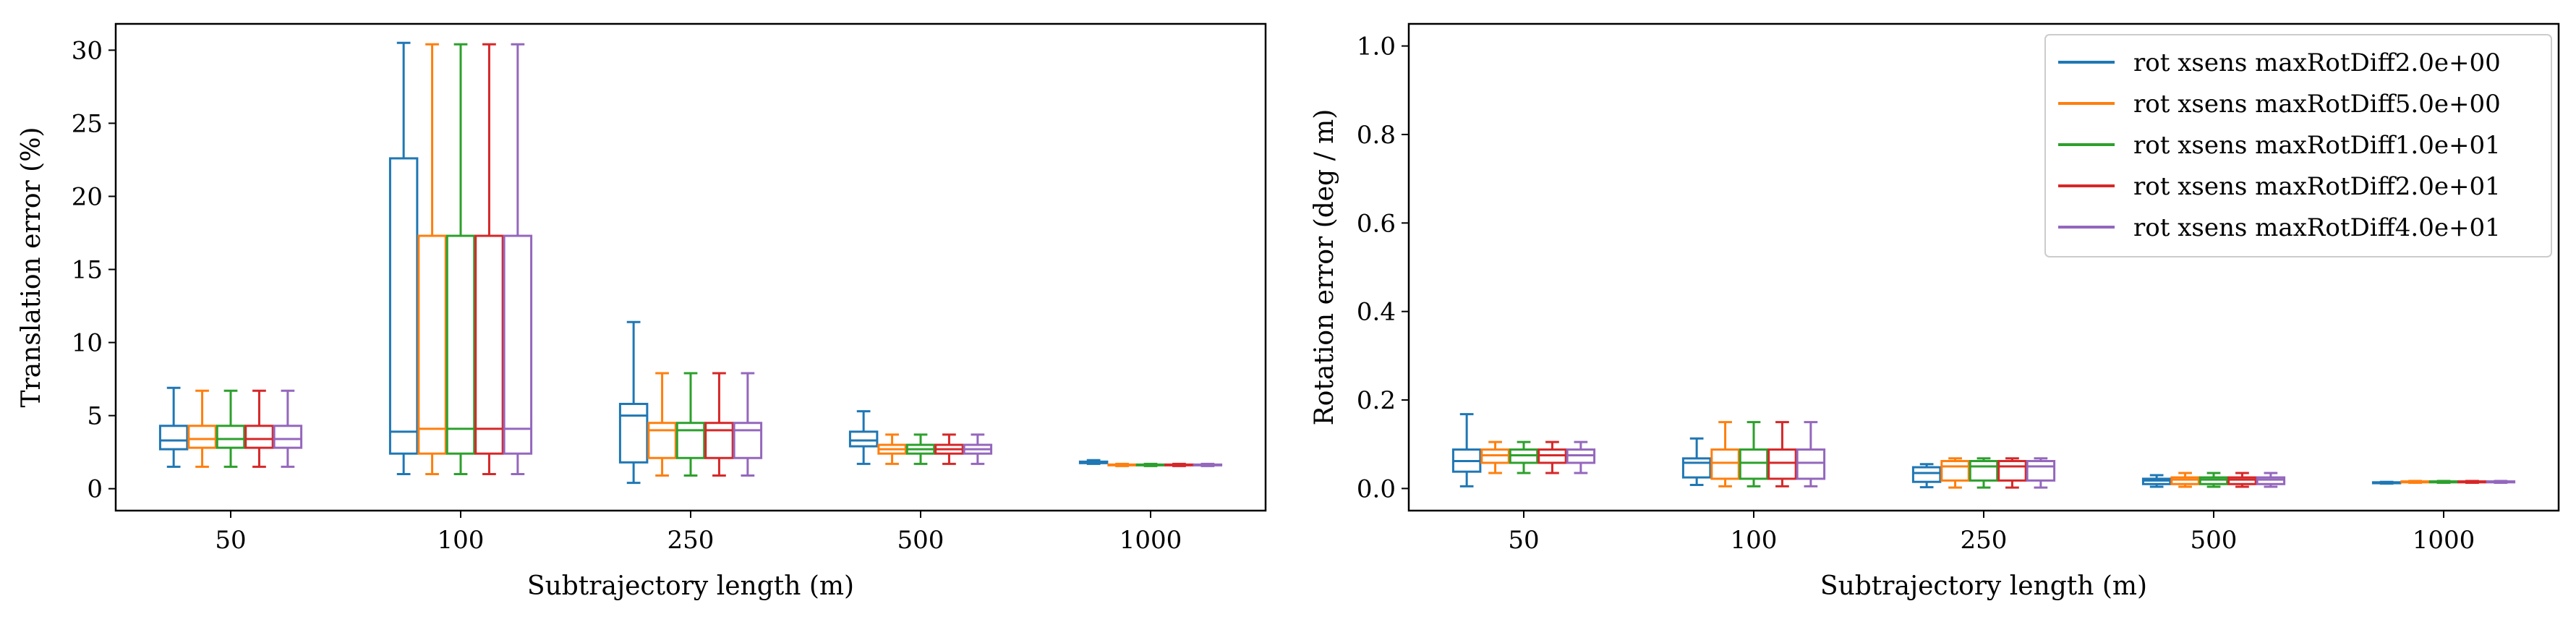 This screenshot has width=2576, height=622. What do you see at coordinates (95, 416) in the screenshot?
I see `y-tick-label: 5` at bounding box center [95, 416].